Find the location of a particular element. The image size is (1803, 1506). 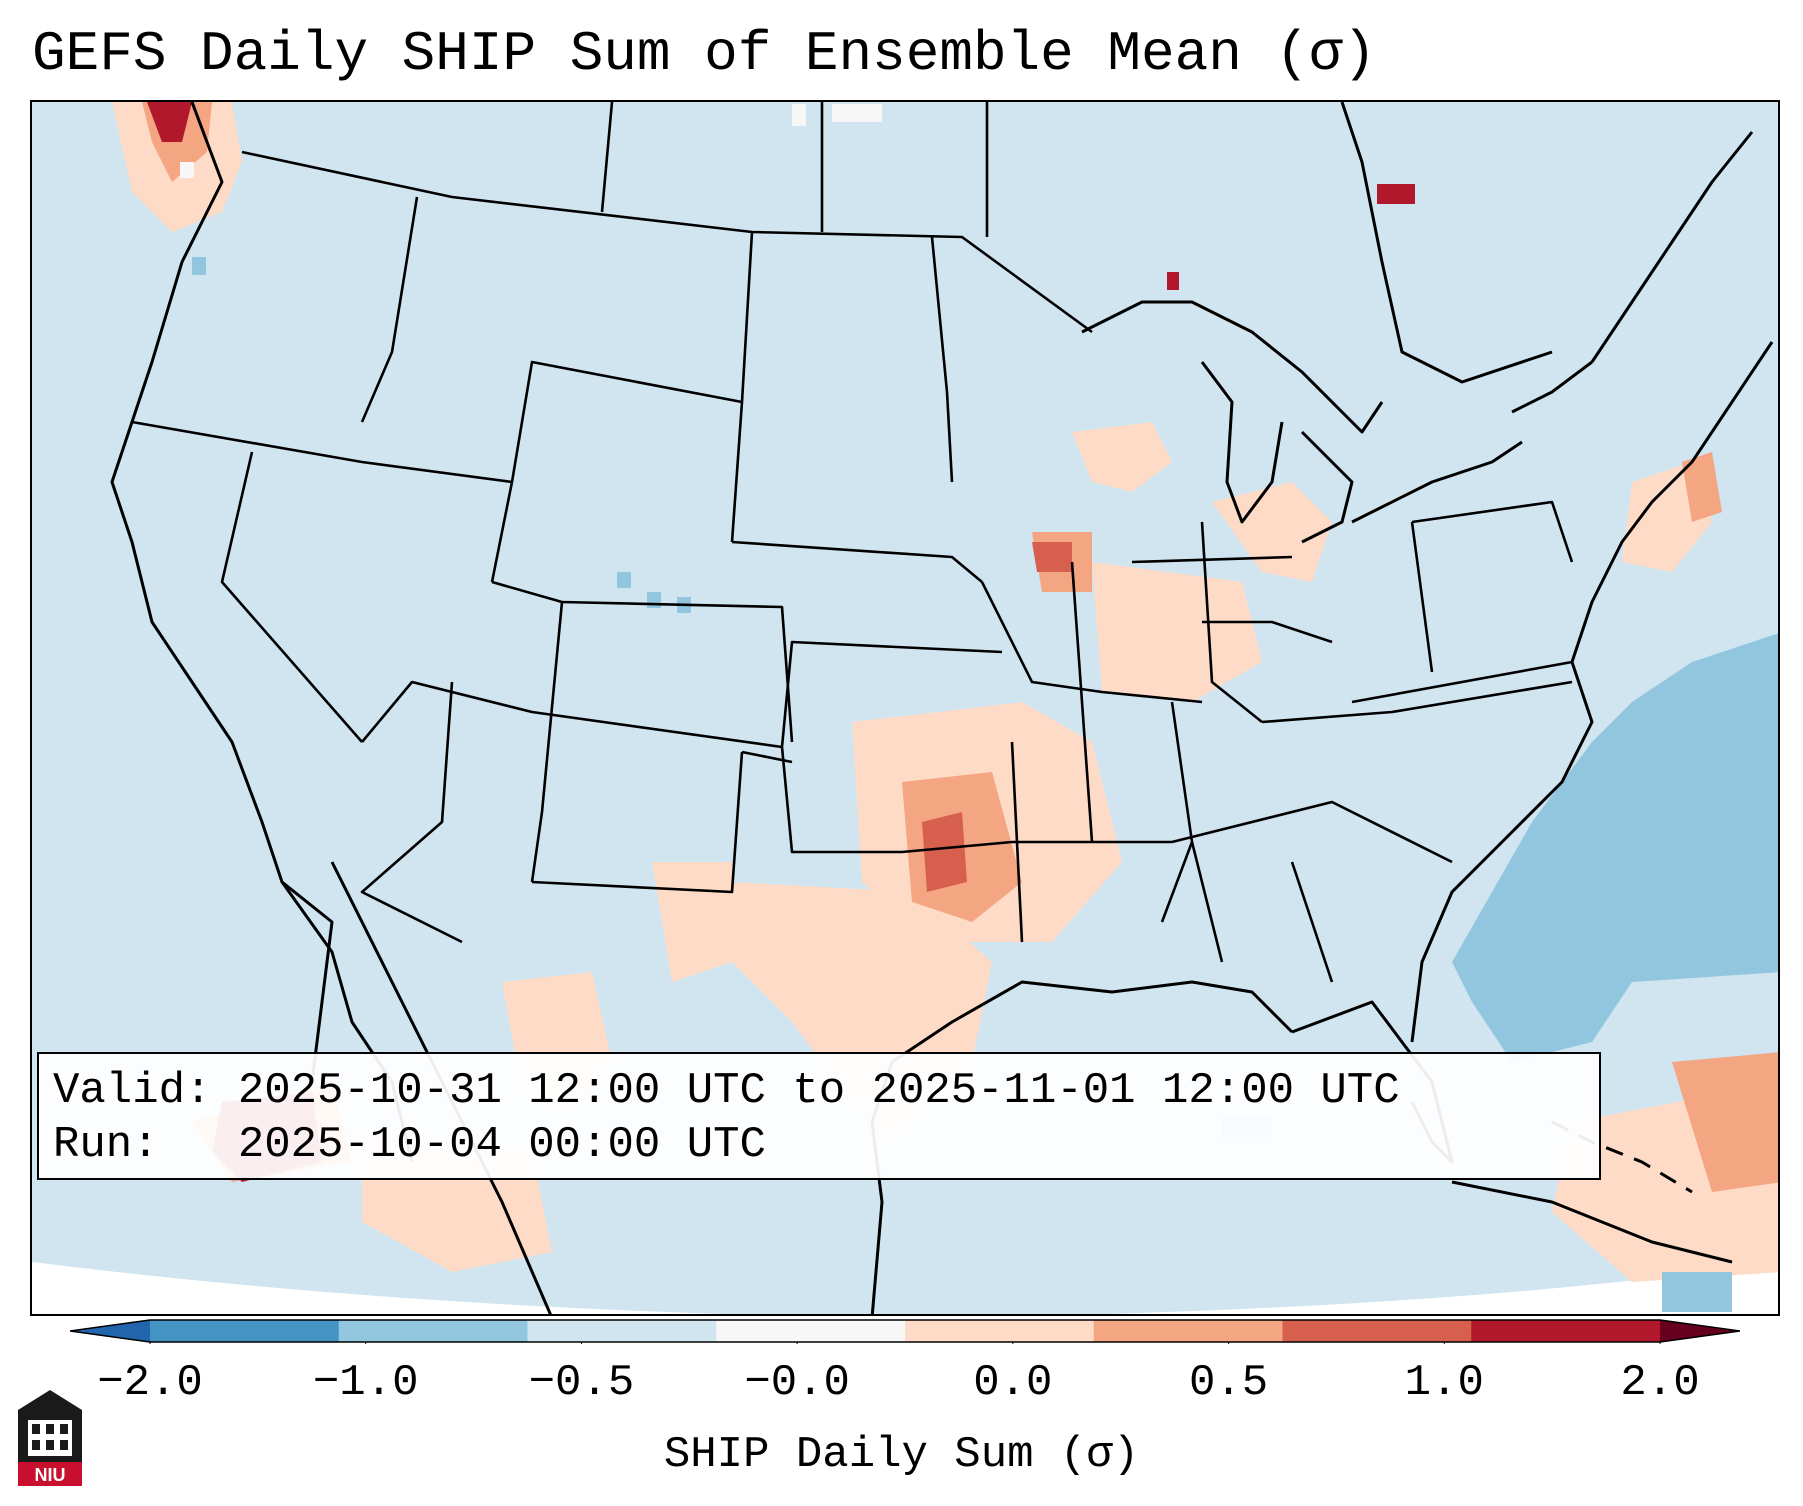

colorbar-label: SHIP Daily Sum (σ) is located at coordinates (901, 1455).